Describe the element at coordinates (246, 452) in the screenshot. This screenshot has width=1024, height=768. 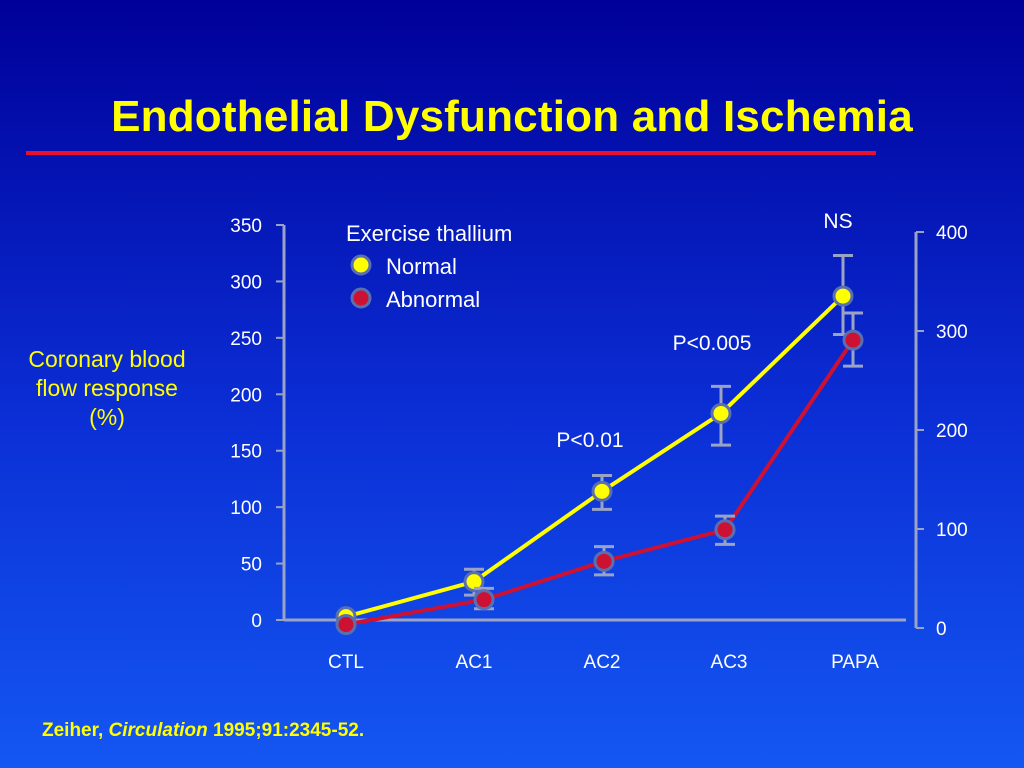
I see `left-axis-tick-label: 150` at that location.